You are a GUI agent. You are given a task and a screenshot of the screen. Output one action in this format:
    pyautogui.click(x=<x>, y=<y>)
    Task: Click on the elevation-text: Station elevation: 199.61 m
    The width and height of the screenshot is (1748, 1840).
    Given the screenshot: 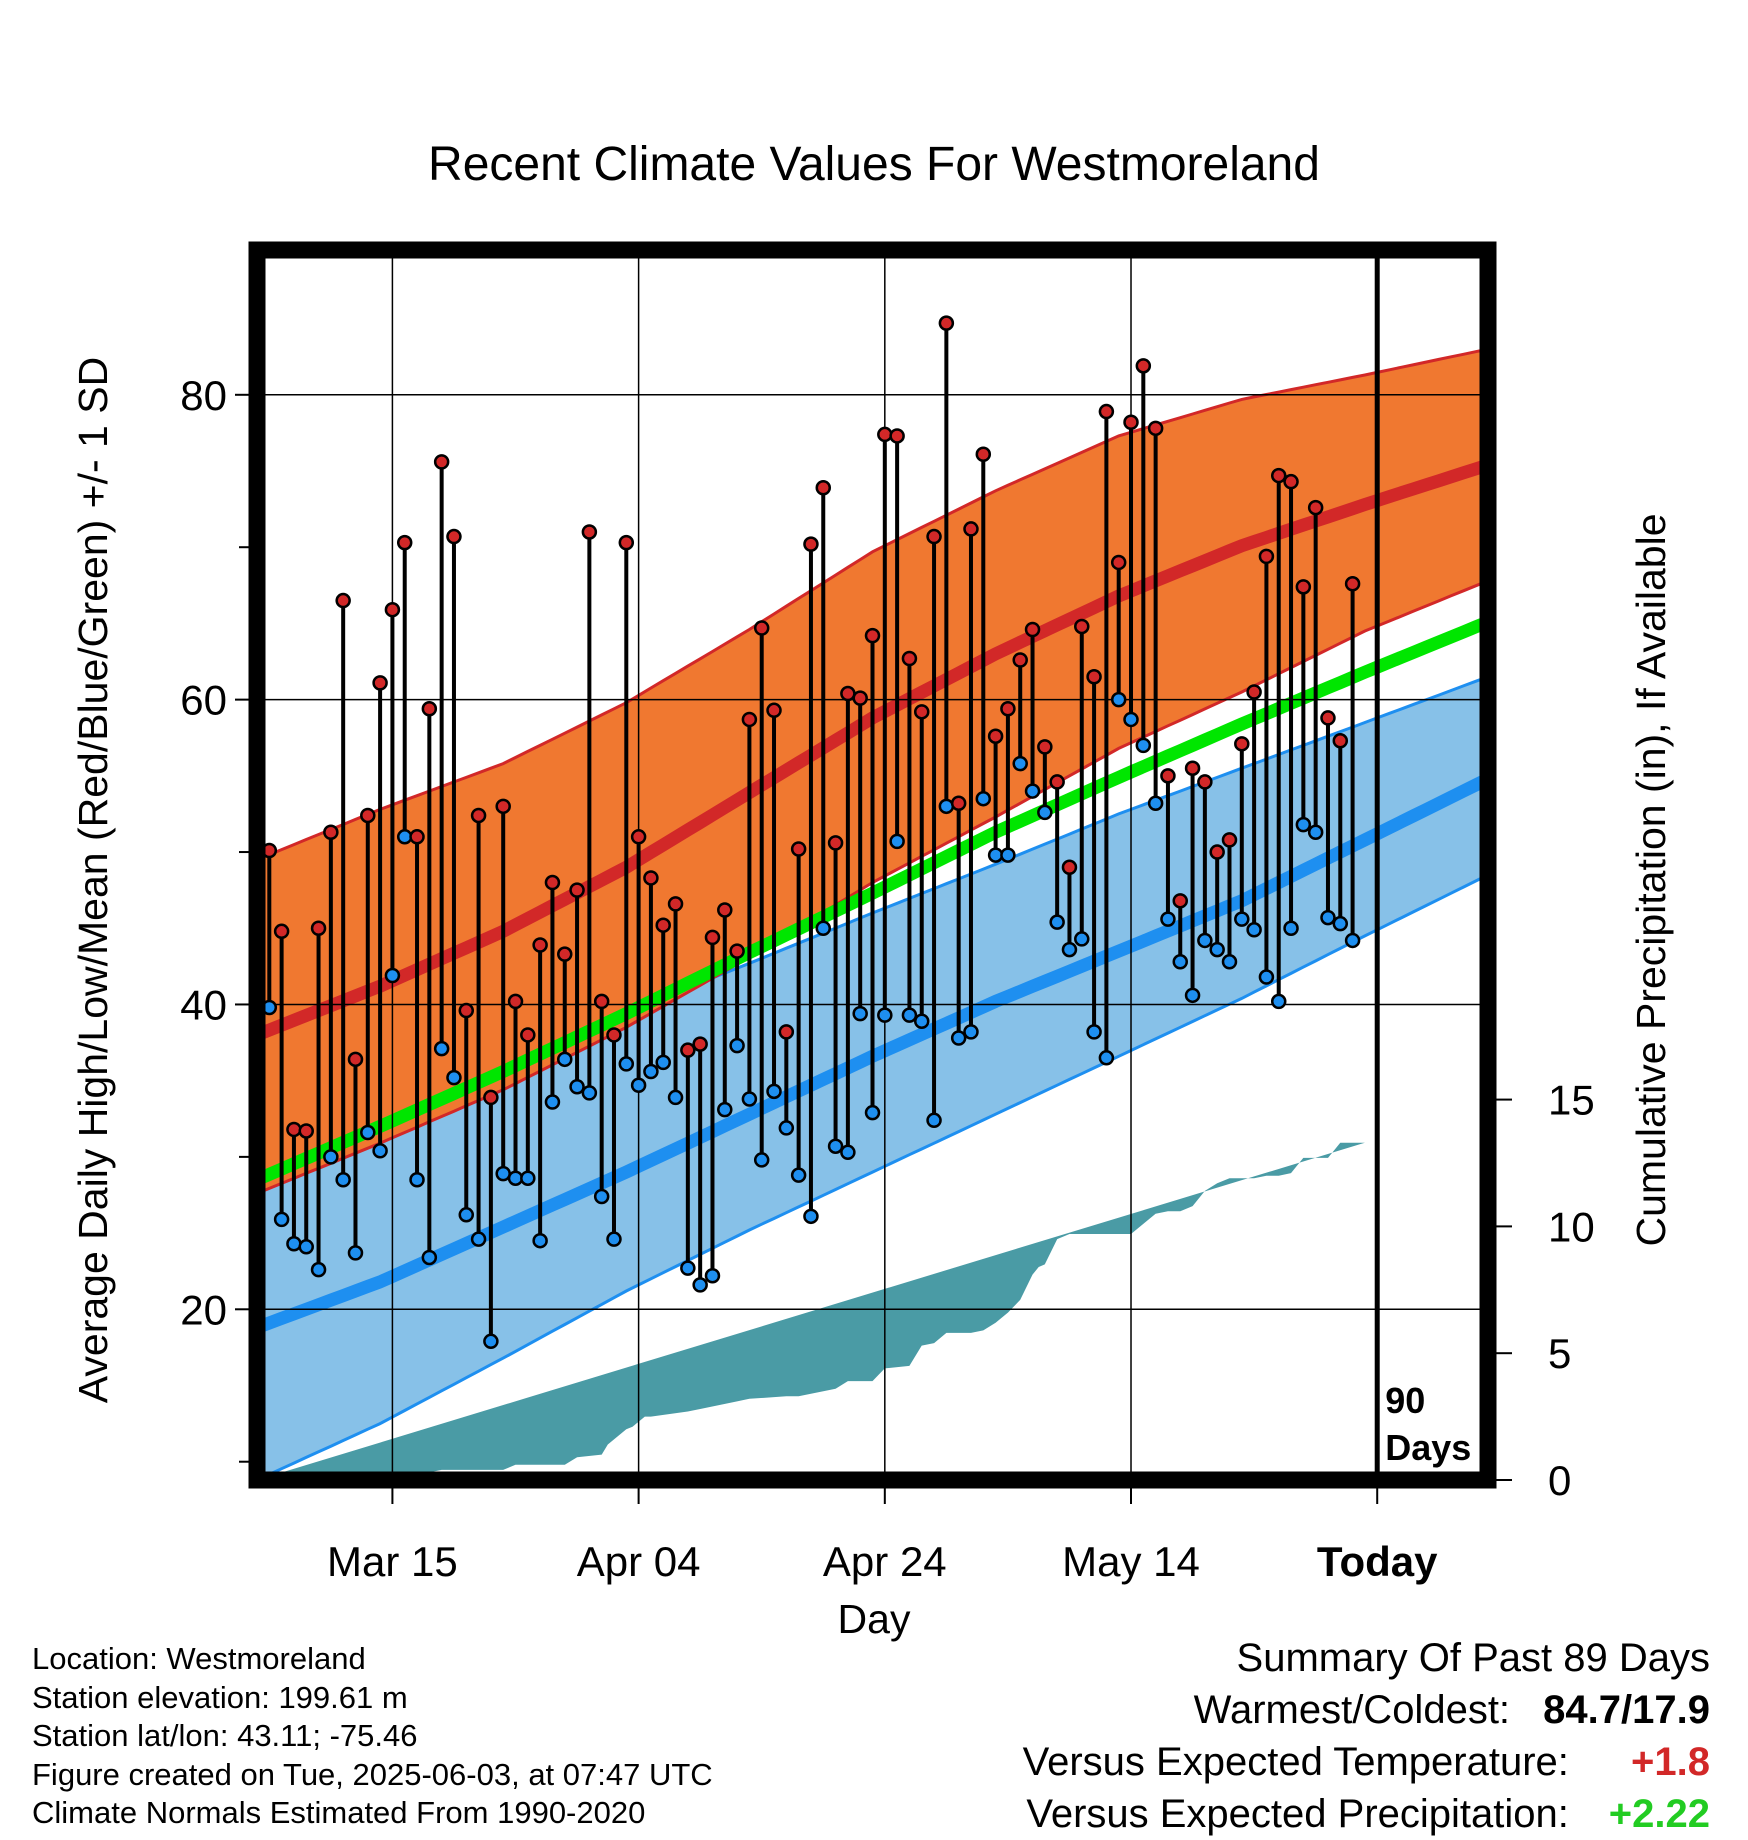 What is the action you would take?
    pyautogui.click(x=220, y=1697)
    